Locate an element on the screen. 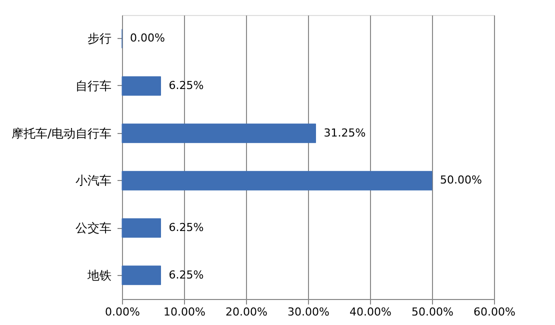 This screenshot has width=555, height=325. y-tick-label: 地铁 is located at coordinates (99, 275).